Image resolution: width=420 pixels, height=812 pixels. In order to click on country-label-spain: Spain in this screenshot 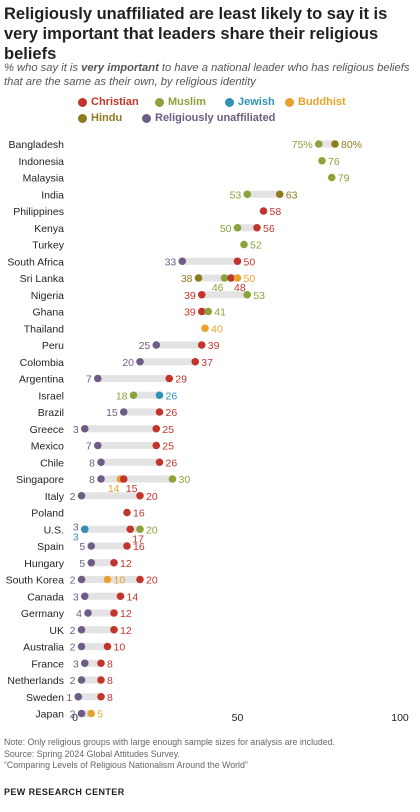, I will do `click(50, 547)`.